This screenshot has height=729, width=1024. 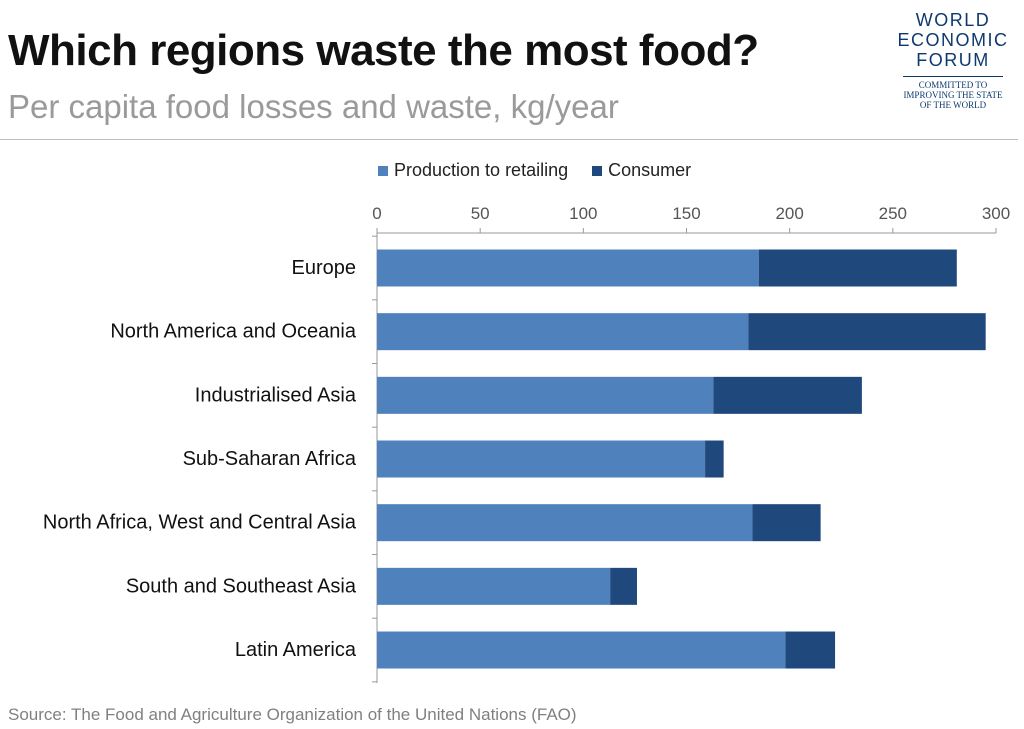 What do you see at coordinates (893, 213) in the screenshot?
I see `x-tick-label: 250` at bounding box center [893, 213].